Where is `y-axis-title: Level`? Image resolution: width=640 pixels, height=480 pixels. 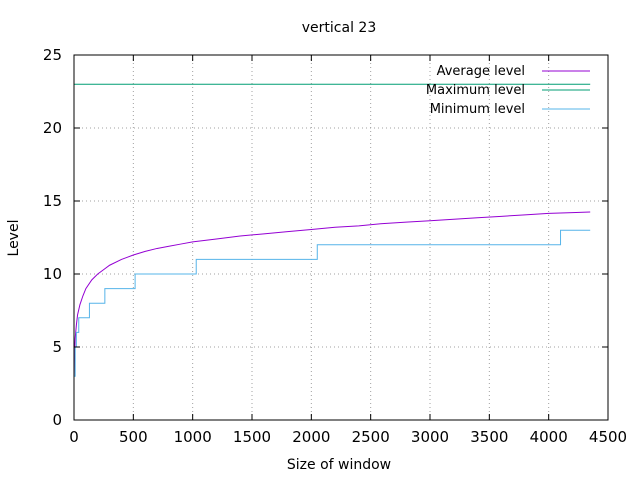 y-axis-title: Level is located at coordinates (14, 238).